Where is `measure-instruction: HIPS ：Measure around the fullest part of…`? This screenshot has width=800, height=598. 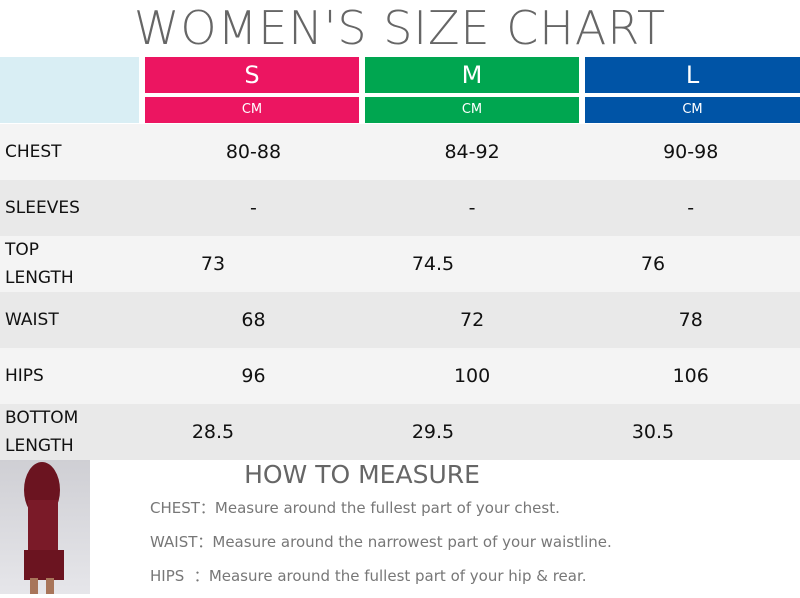
measure-instruction: HIPS ：Measure around the fullest part of… is located at coordinates (368, 575).